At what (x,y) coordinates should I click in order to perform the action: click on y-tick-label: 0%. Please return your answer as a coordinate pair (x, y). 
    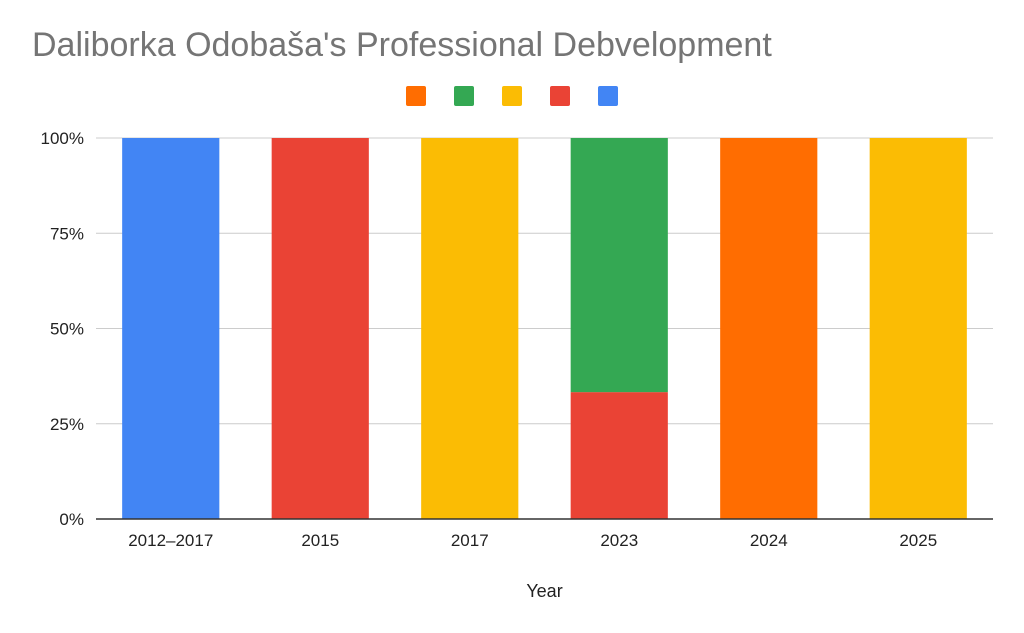
    Looking at the image, I should click on (71, 519).